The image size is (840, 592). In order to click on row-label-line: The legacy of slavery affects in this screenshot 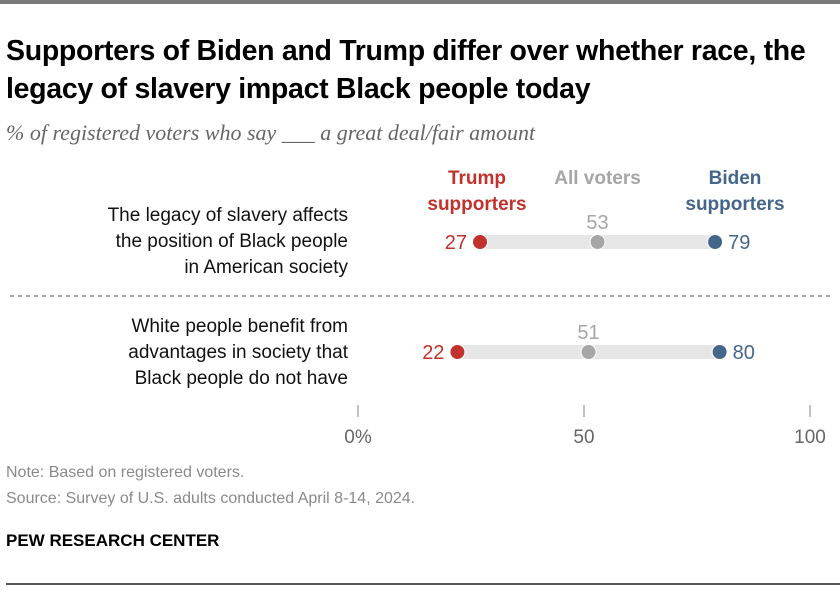, I will do `click(227, 215)`.